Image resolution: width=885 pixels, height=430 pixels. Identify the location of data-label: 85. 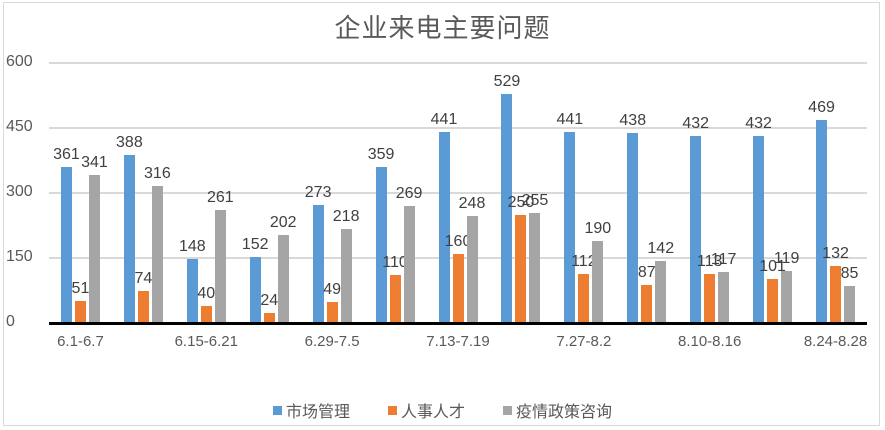
(849, 274).